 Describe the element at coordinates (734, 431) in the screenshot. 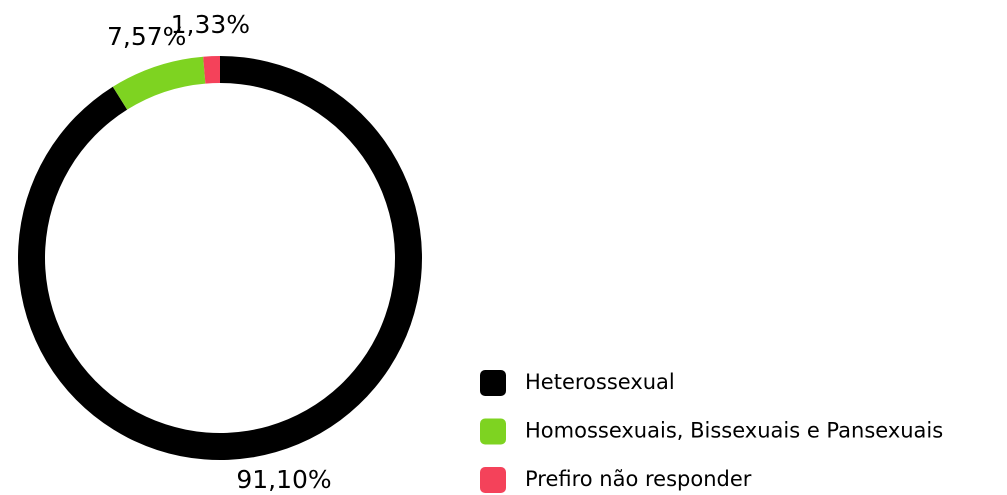

I see `legend-label: Homossexuais, Bissexuais e Pansexuais` at that location.